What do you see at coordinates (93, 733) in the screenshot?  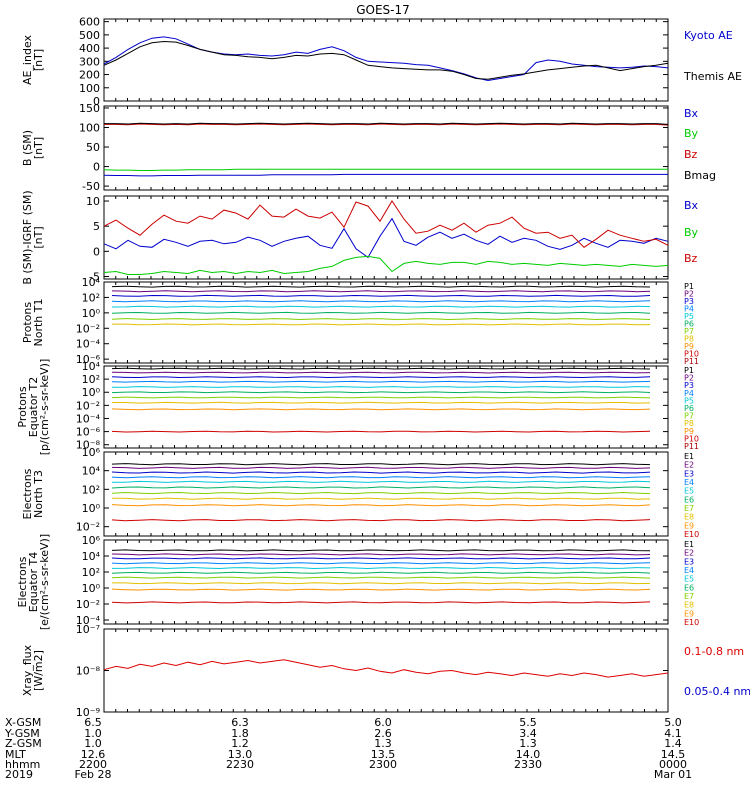 I see `ephem-value: 1.0` at bounding box center [93, 733].